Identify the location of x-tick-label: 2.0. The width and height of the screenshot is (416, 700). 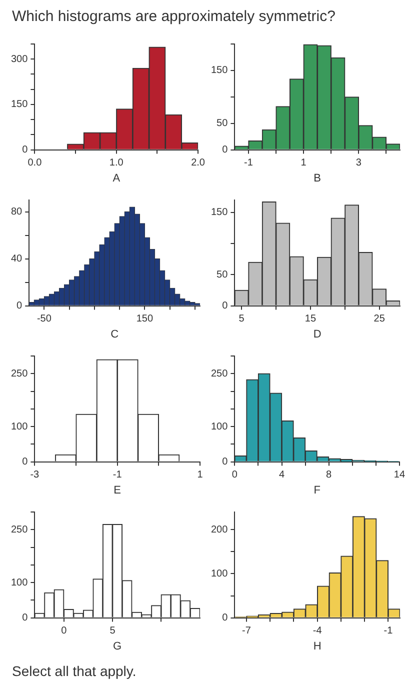
(198, 163).